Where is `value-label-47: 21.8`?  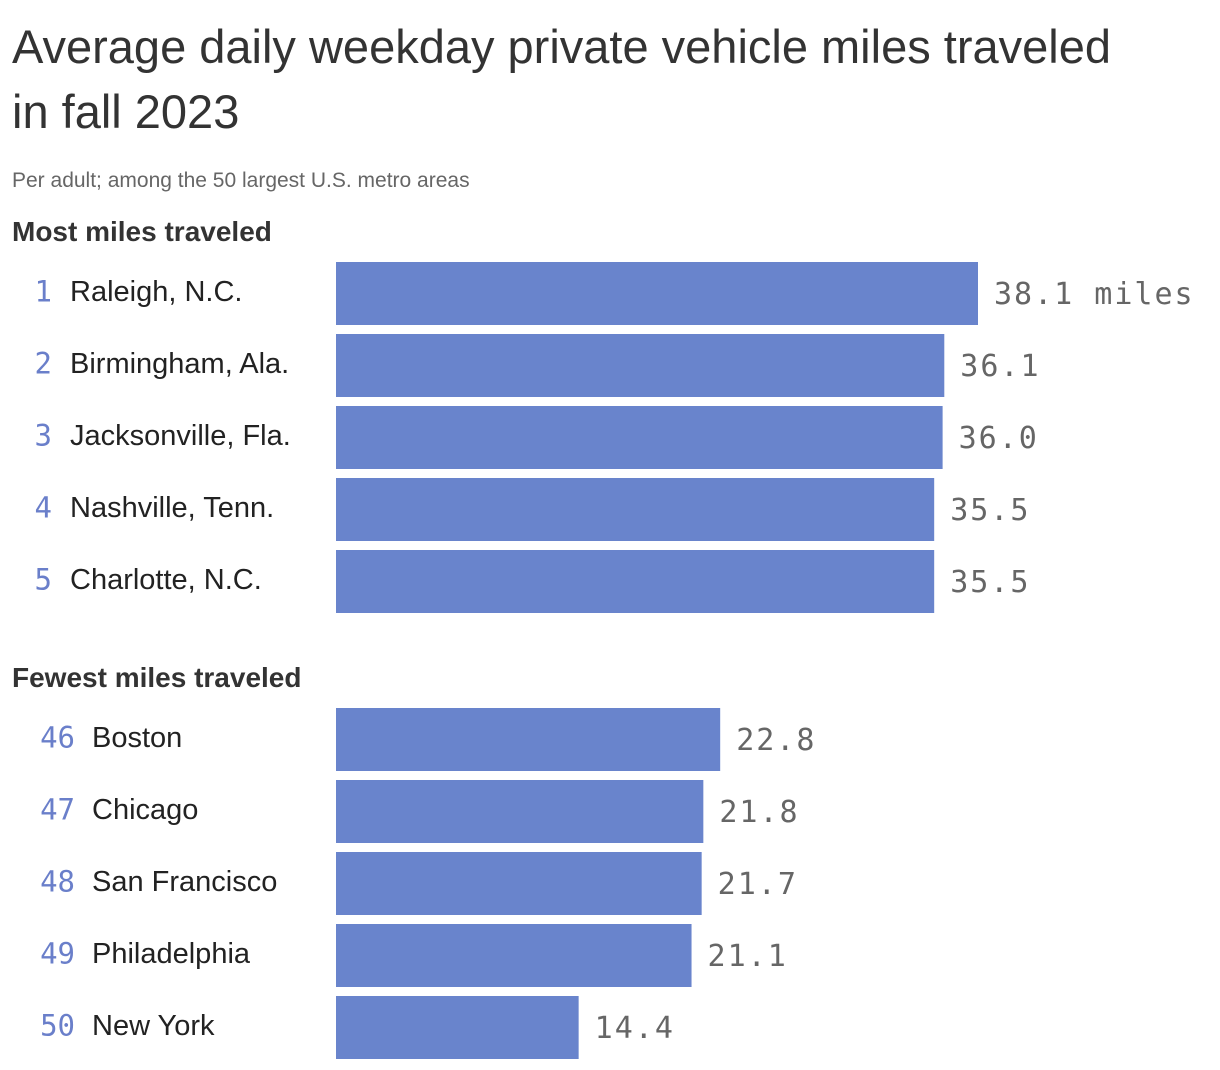
value-label-47: 21.8 is located at coordinates (759, 812).